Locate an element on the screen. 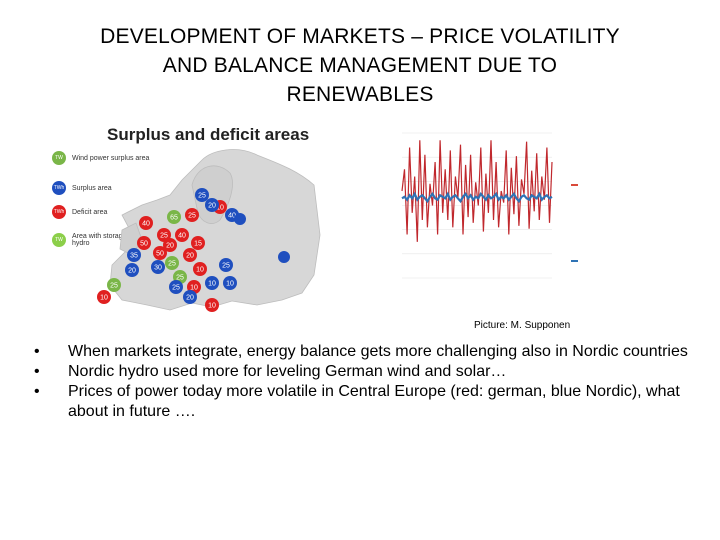 This screenshot has width=720, height=540. price-volatility-chart is located at coordinates (489, 205).